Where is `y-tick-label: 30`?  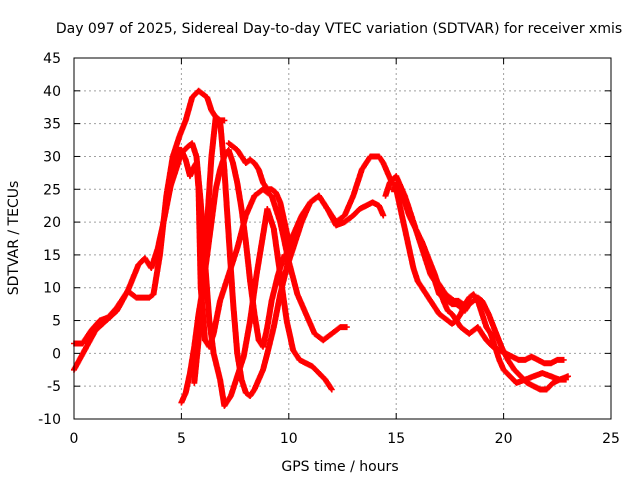
y-tick-label: 30 is located at coordinates (52, 157).